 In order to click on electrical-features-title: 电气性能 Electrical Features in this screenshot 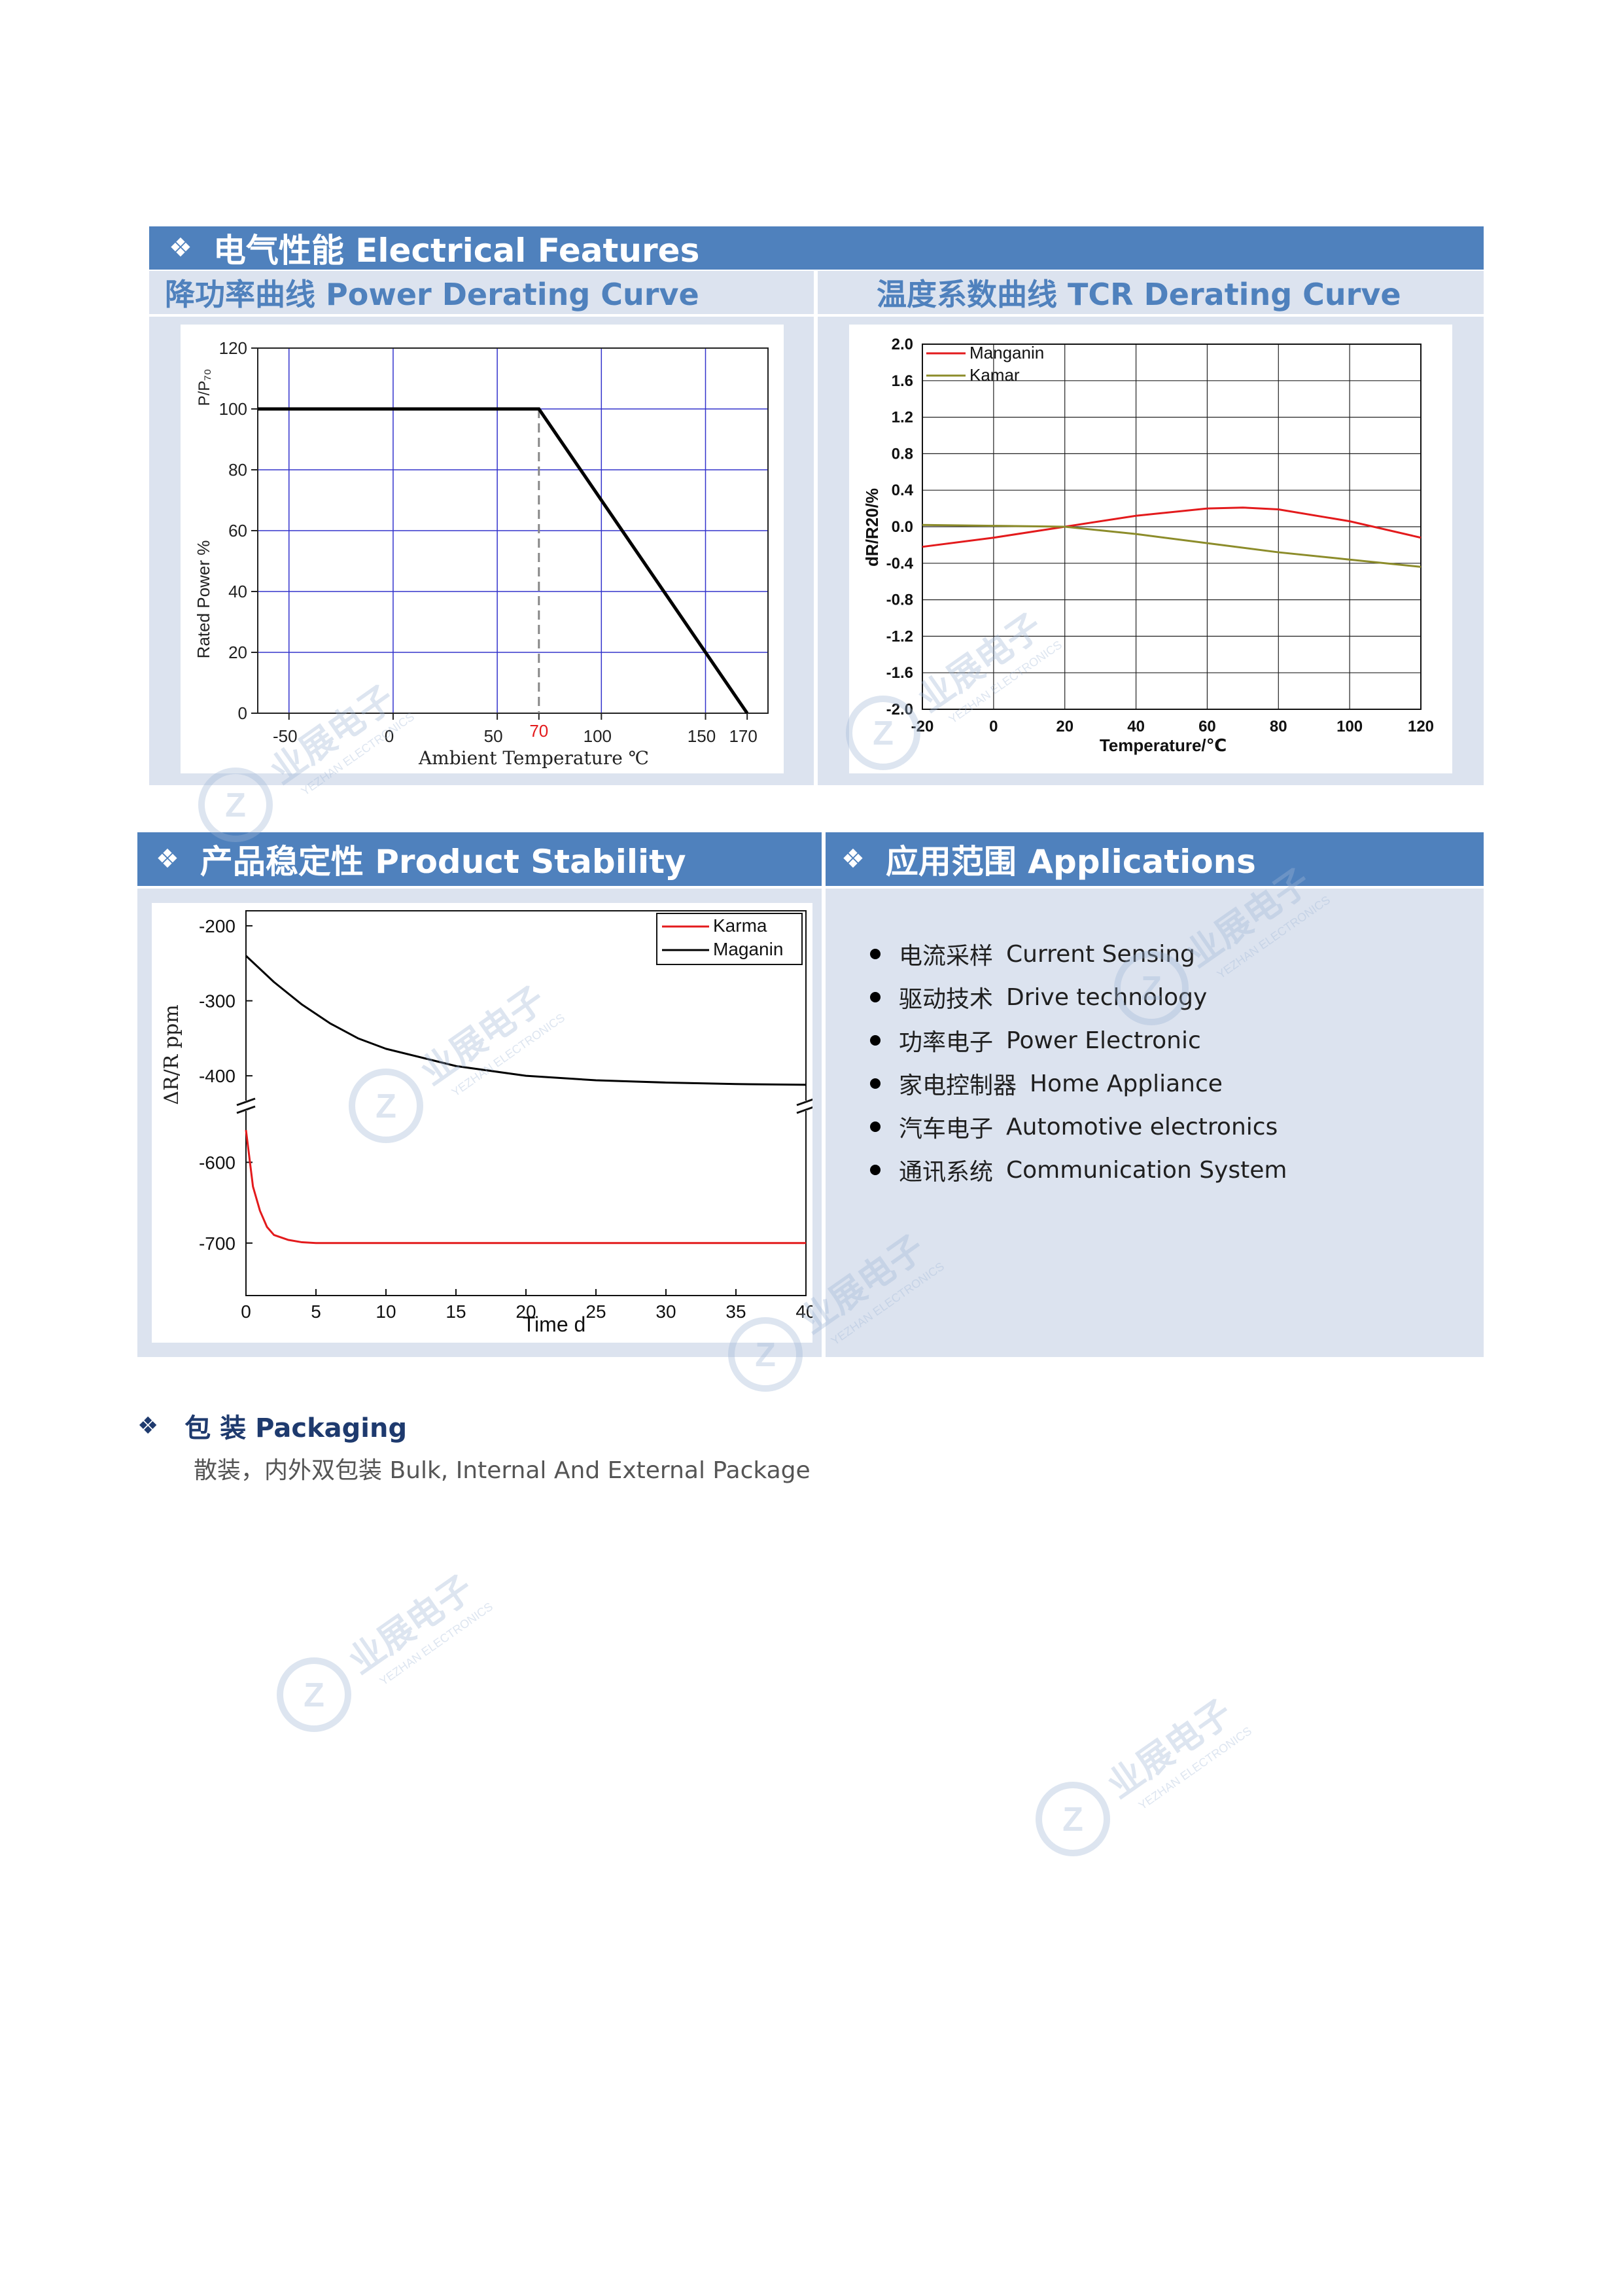, I will do `click(456, 251)`.